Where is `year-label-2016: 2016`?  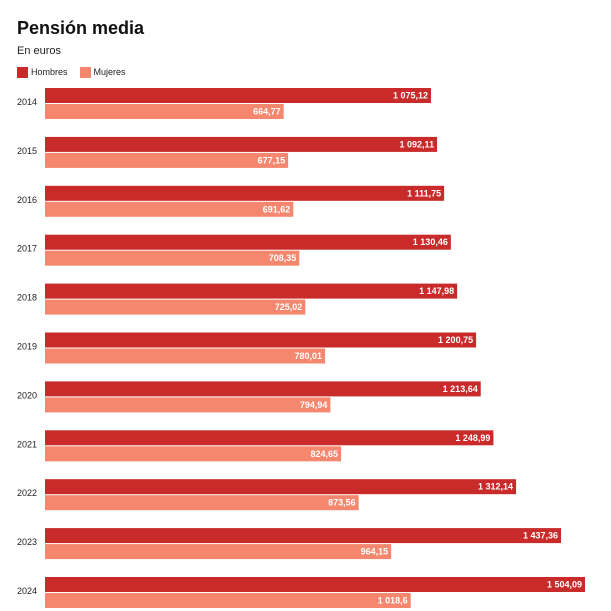
year-label-2016: 2016 is located at coordinates (27, 200).